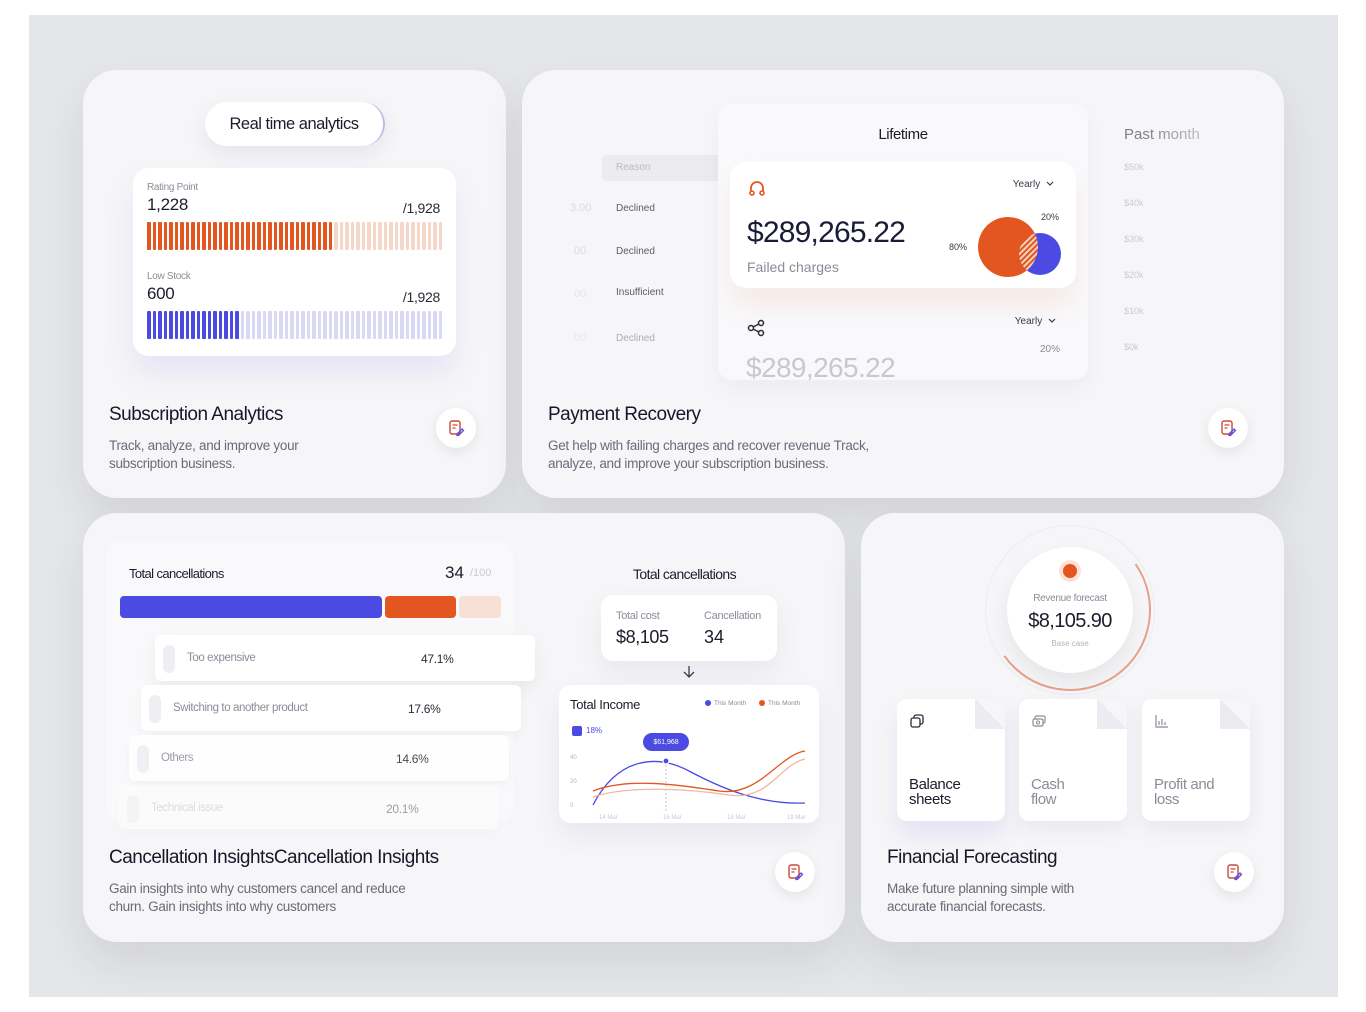  I want to click on low-stock-total: /1,928, so click(421, 297).